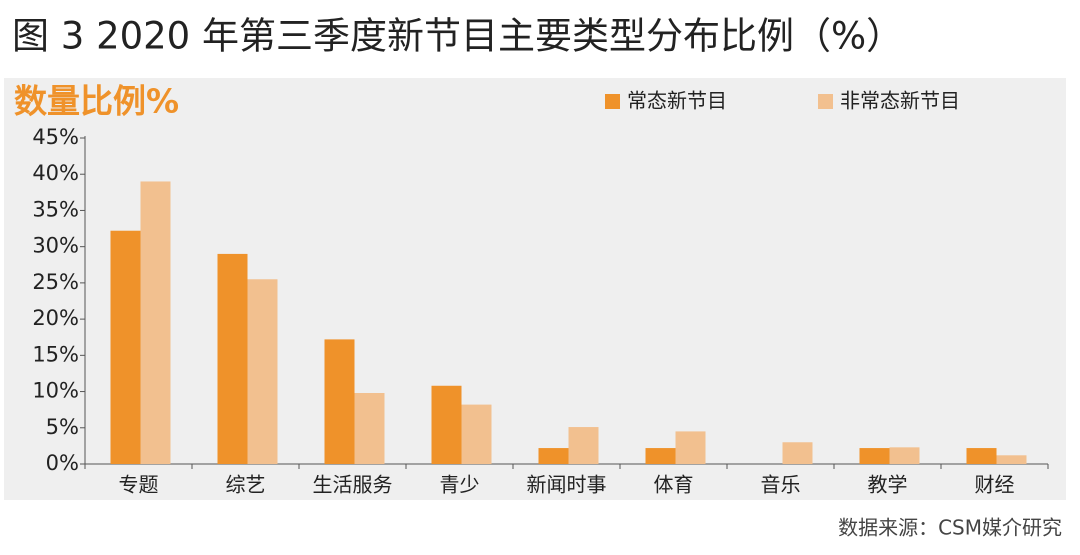 The height and width of the screenshot is (555, 1080). What do you see at coordinates (674, 485) in the screenshot?
I see `x-tick-label: 体育` at bounding box center [674, 485].